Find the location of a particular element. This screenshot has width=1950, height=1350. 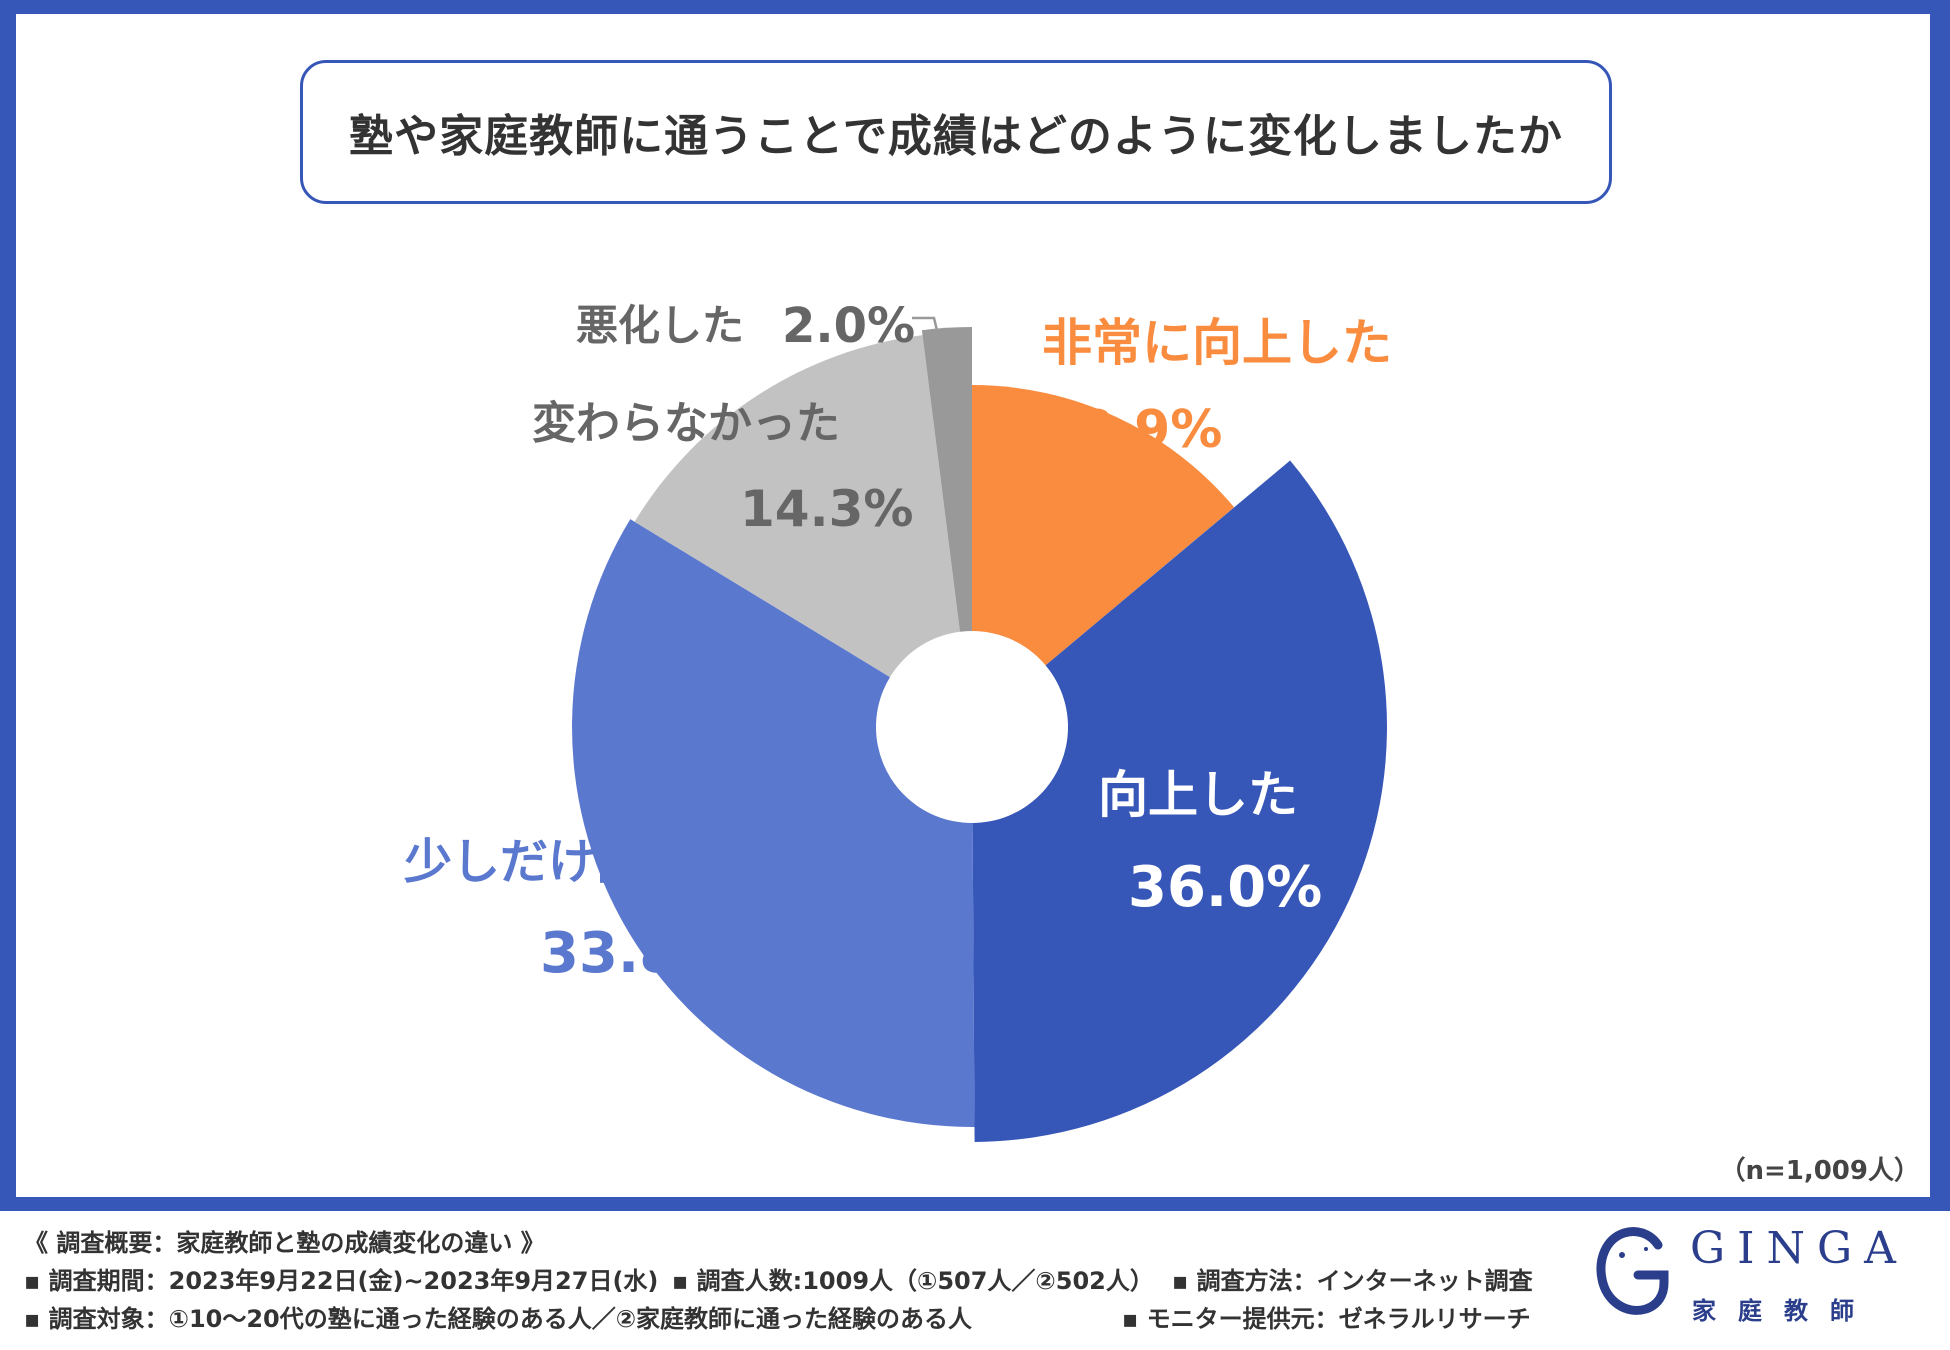

donut-hole is located at coordinates (972, 727).